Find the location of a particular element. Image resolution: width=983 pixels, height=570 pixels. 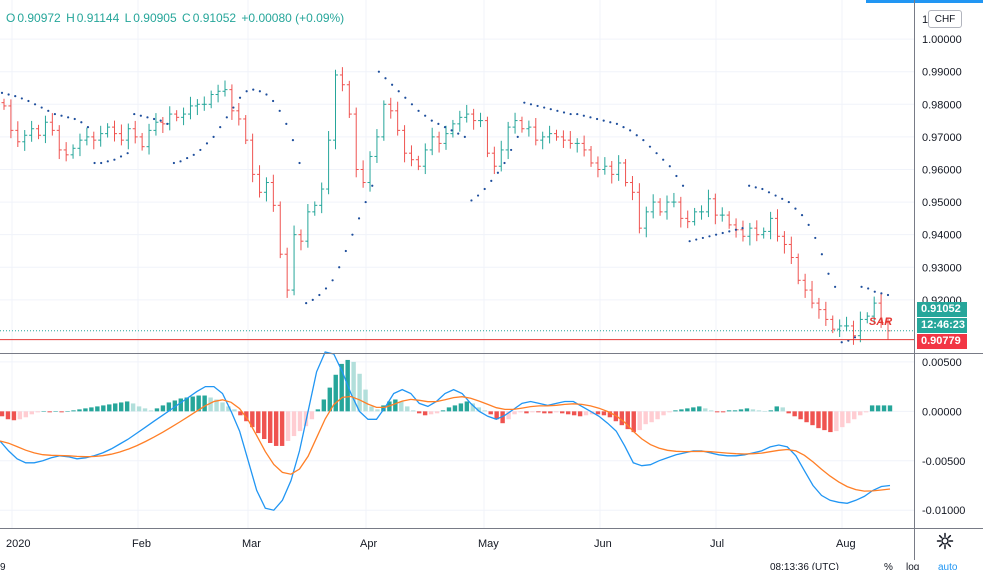

price-axis-label: 0.93000 is located at coordinates (942, 268).